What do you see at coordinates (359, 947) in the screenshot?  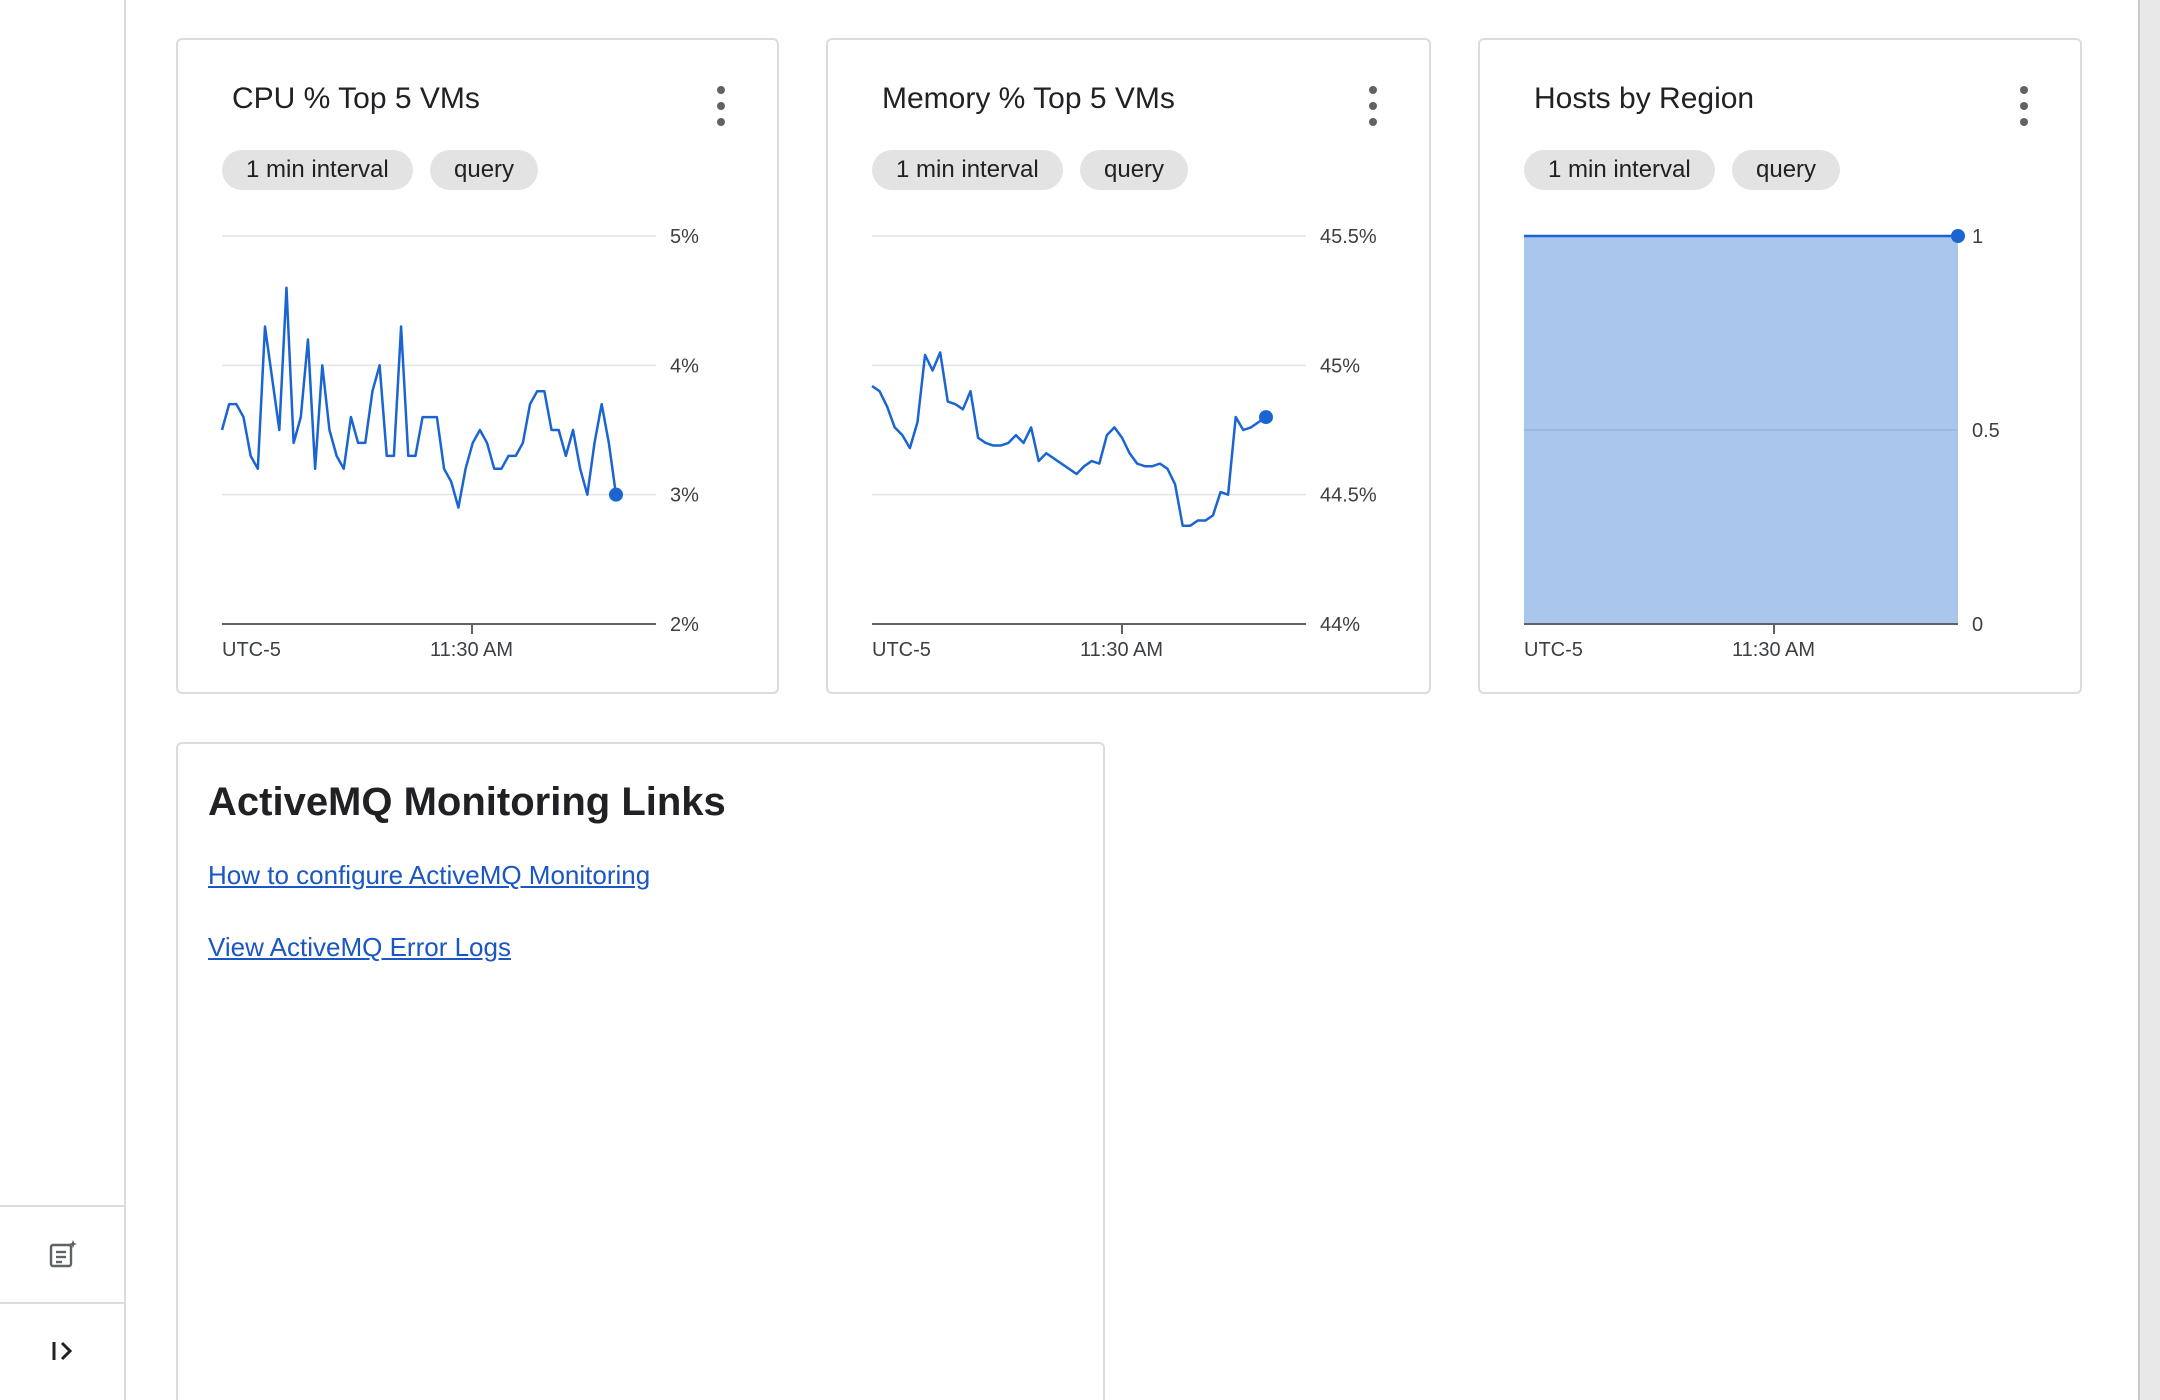 I see `error-logs-link: View ActiveMQ Error Logs` at bounding box center [359, 947].